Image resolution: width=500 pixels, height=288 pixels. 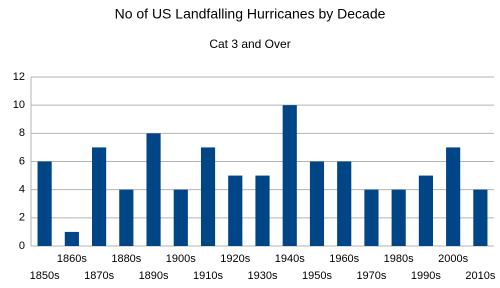 What do you see at coordinates (22, 218) in the screenshot?
I see `y-tick-label: 2` at bounding box center [22, 218].